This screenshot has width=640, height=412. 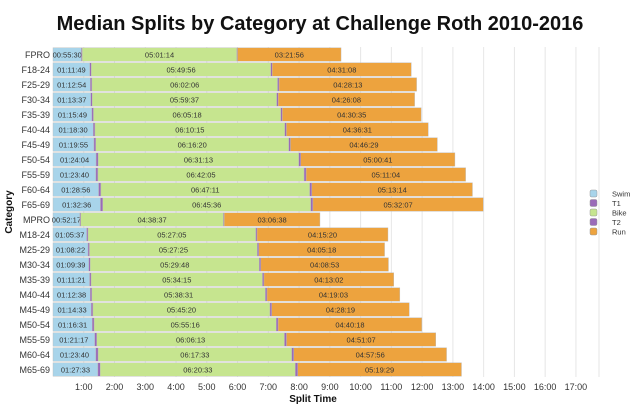 What do you see at coordinates (200, 175) in the screenshot?
I see `data-label-bike: 06:42:05` at bounding box center [200, 175].